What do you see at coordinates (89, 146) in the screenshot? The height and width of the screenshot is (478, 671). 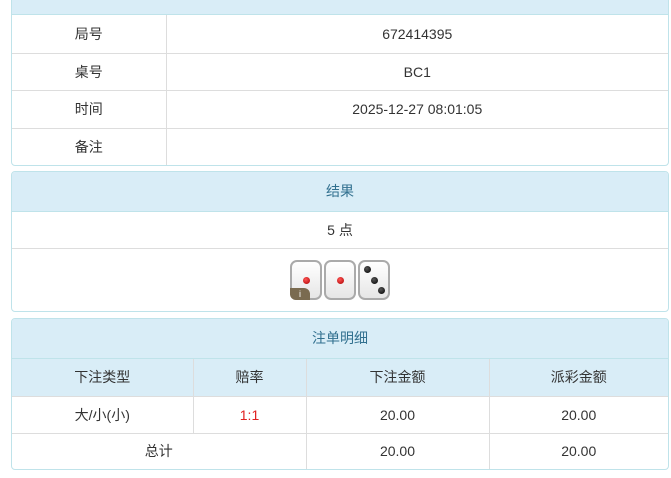 I see `label: 备注` at bounding box center [89, 146].